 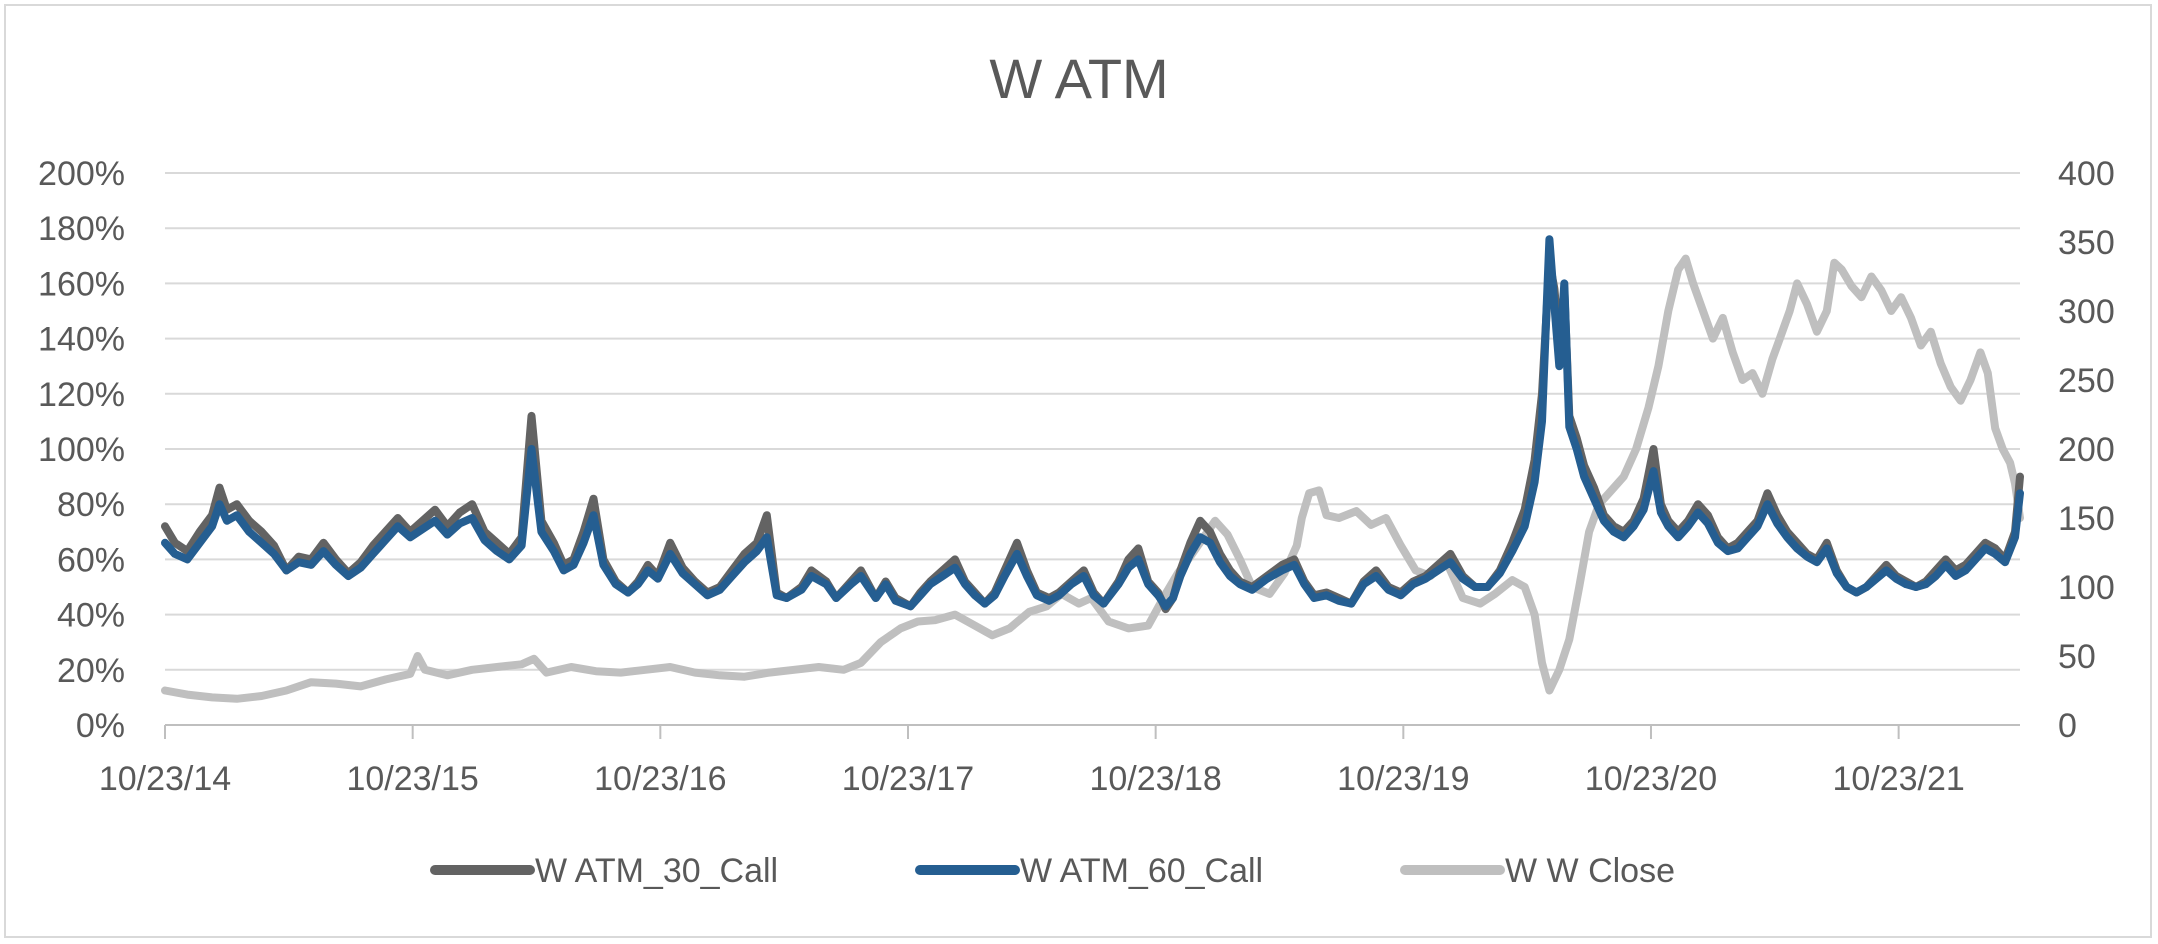 What do you see at coordinates (2077, 657) in the screenshot?
I see `right-tick-label: 50` at bounding box center [2077, 657].